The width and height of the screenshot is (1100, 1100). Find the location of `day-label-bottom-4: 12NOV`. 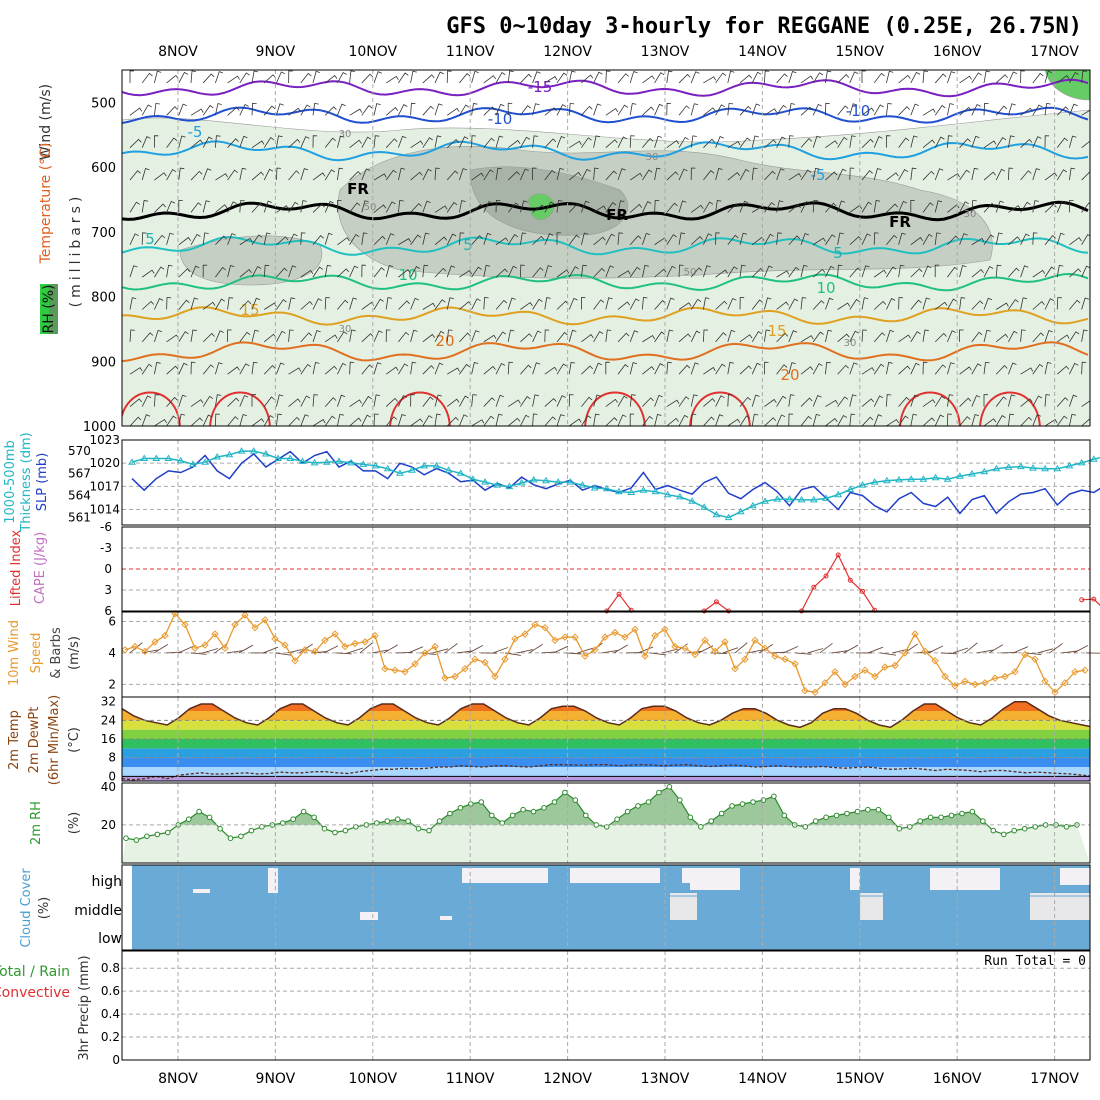

day-label-bottom-4: 12NOV is located at coordinates (567, 1079).